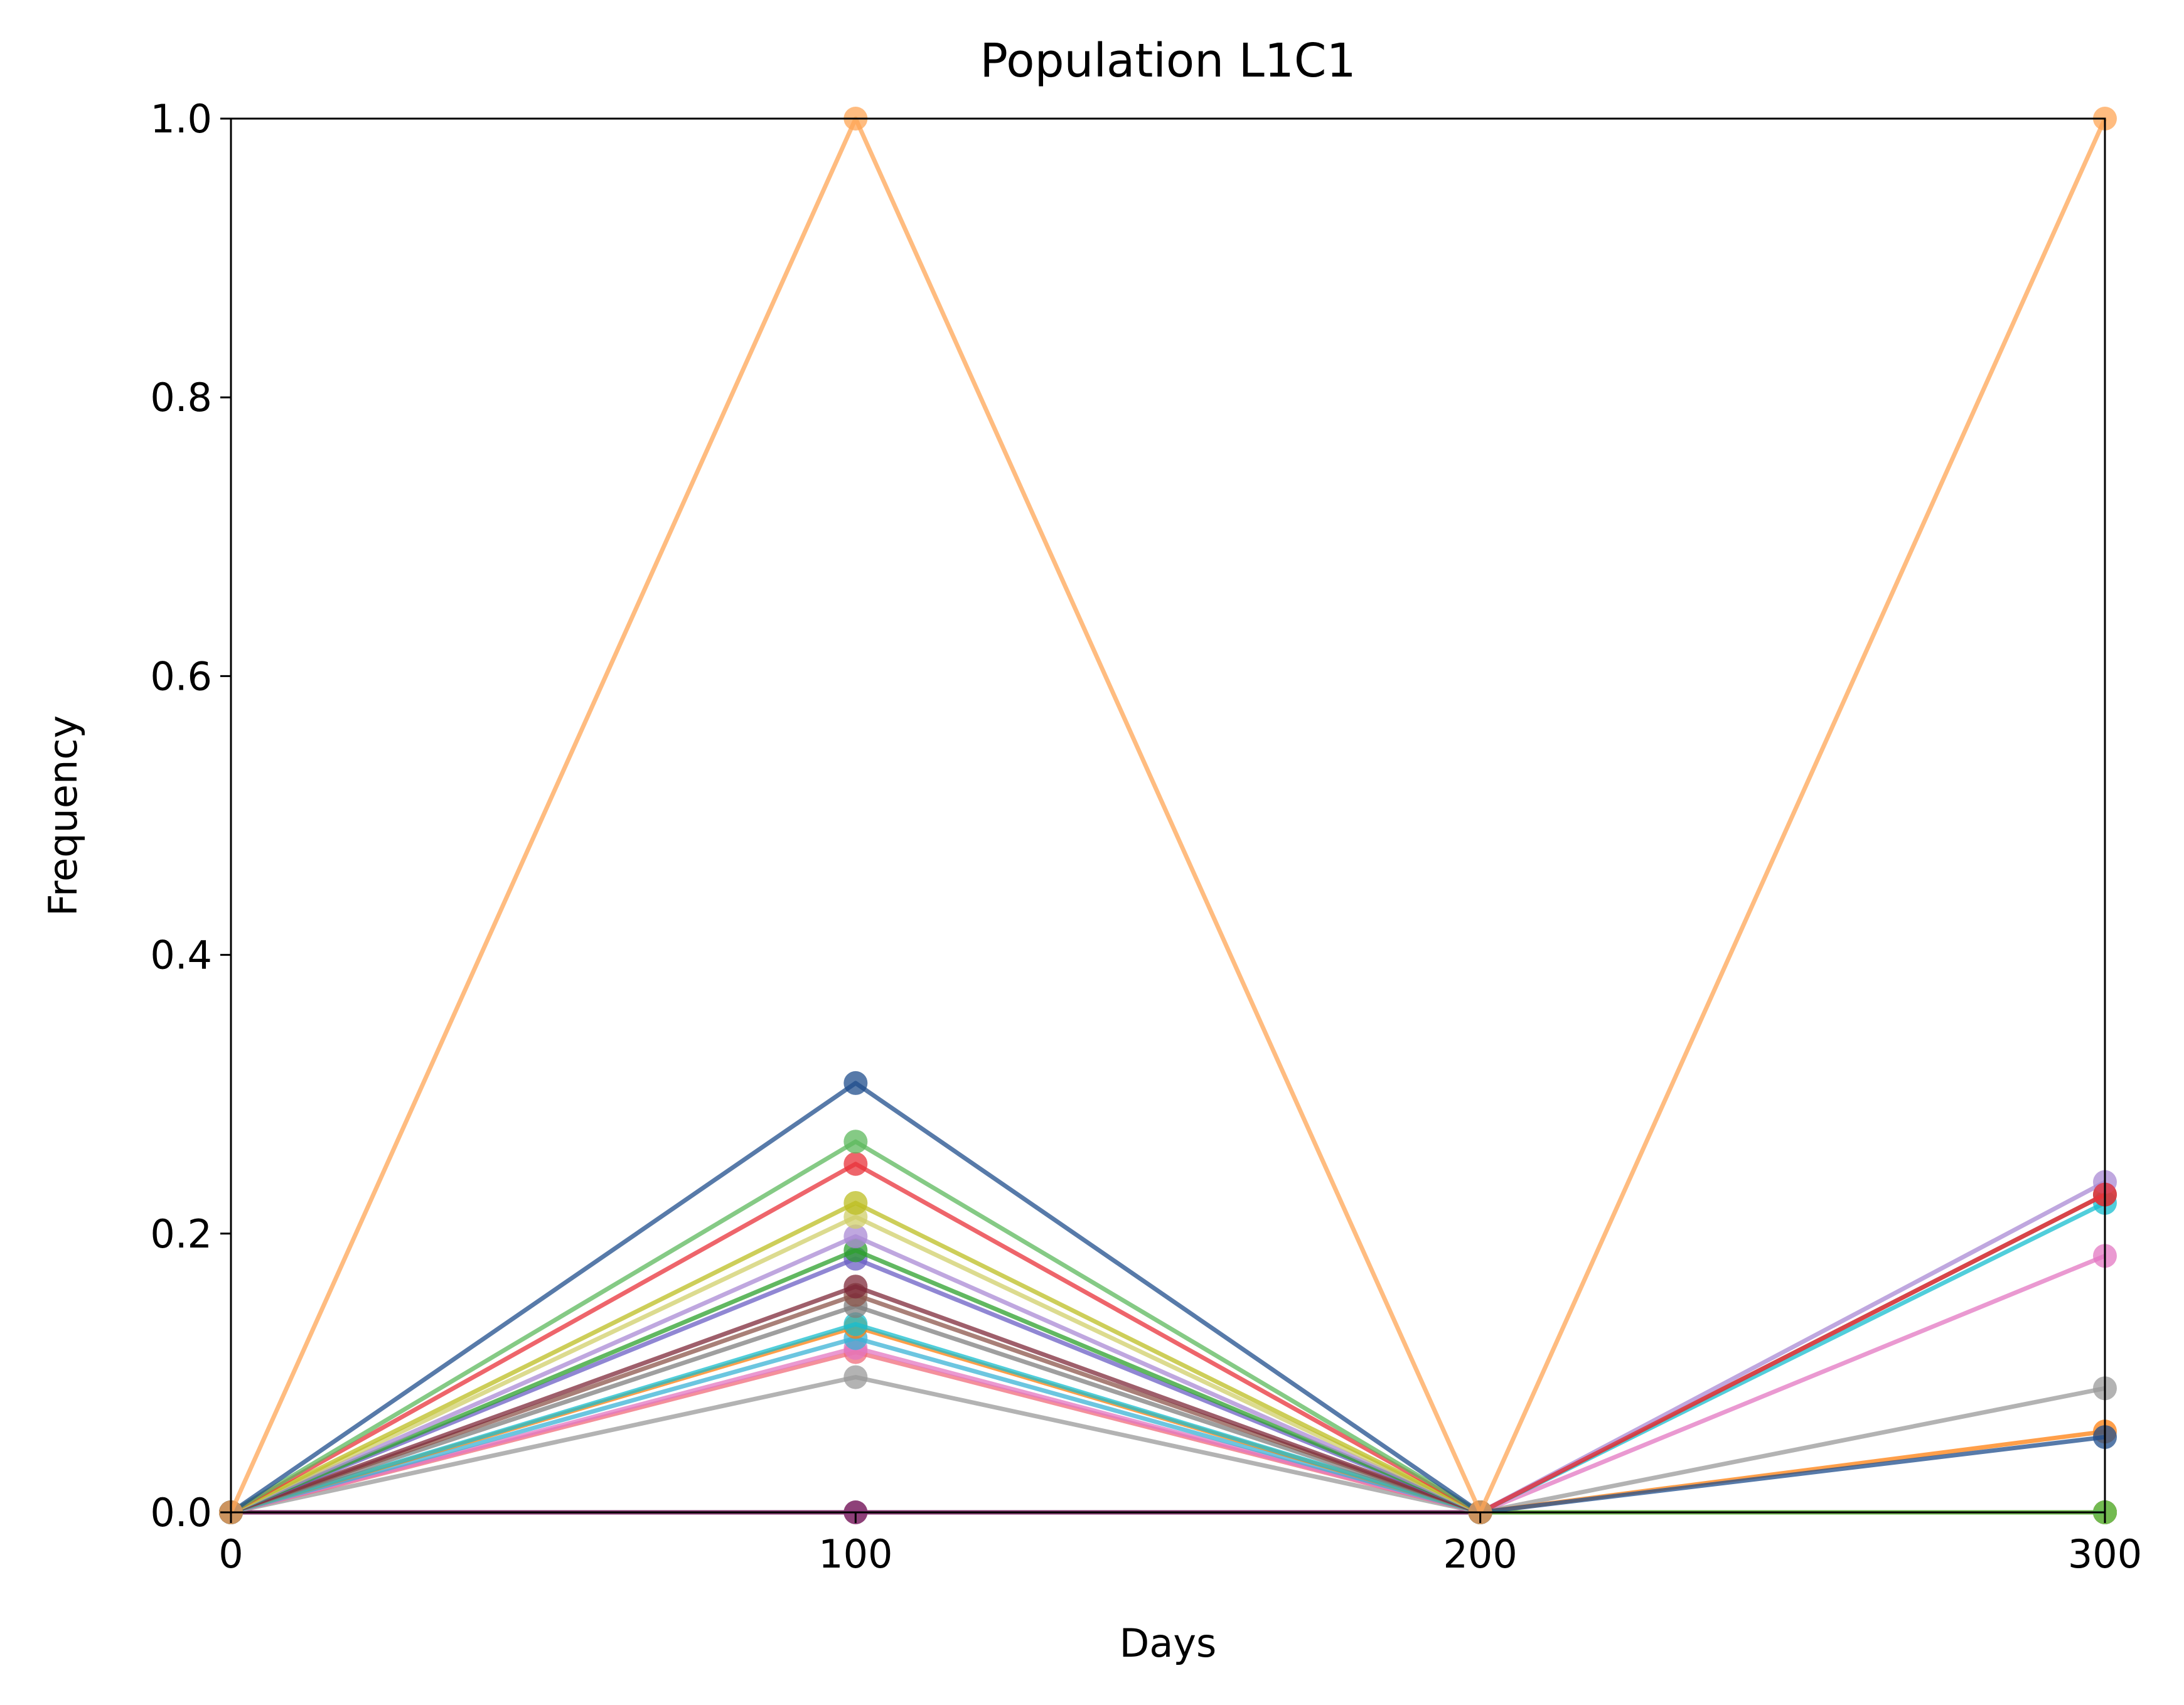 The height and width of the screenshot is (1705, 2184). Describe the element at coordinates (1168, 1643) in the screenshot. I see `x-axis-label: Days` at that location.